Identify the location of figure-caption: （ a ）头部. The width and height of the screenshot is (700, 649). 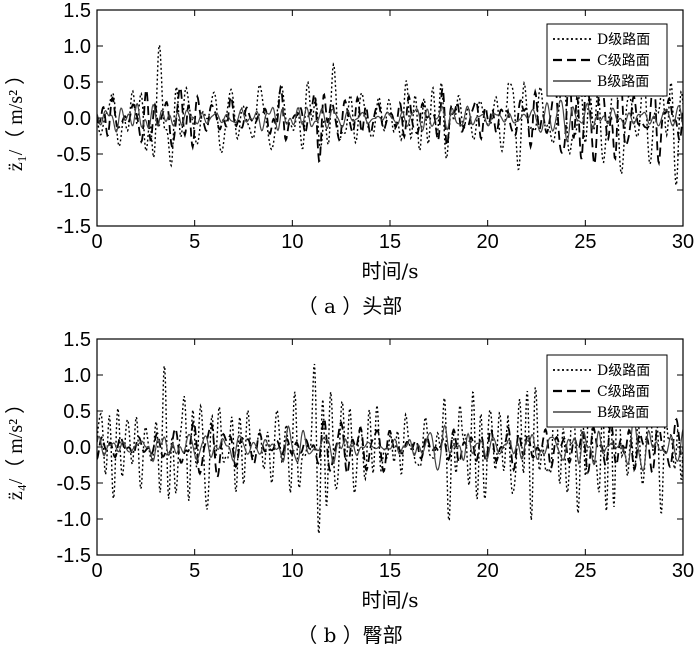
(350, 306).